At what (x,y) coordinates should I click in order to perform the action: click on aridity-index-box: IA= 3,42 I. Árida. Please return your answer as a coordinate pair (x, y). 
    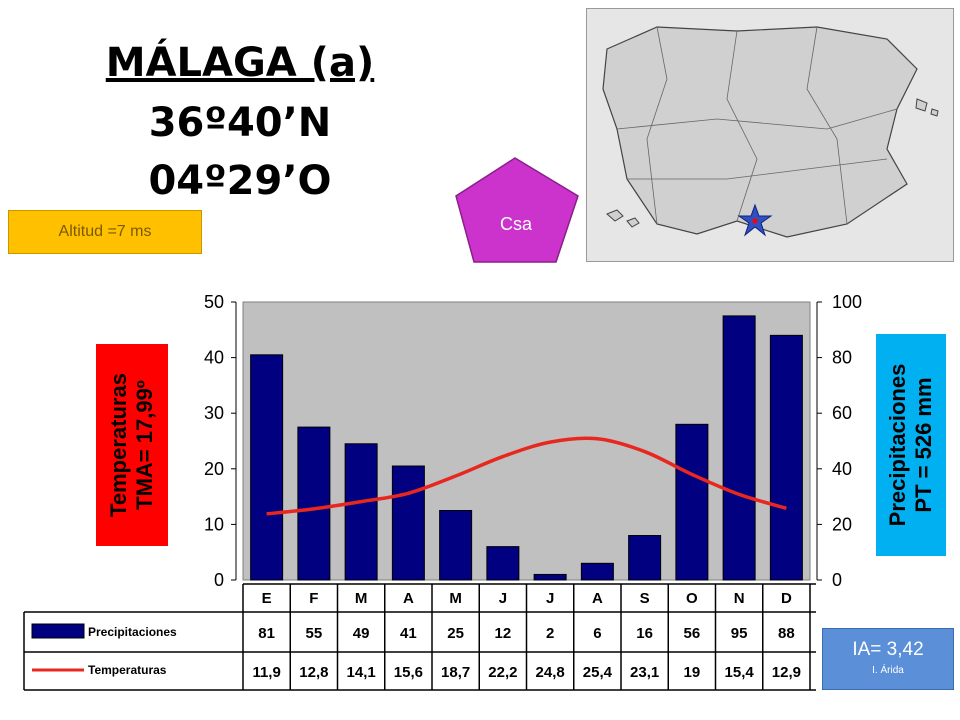
    Looking at the image, I should click on (888, 659).